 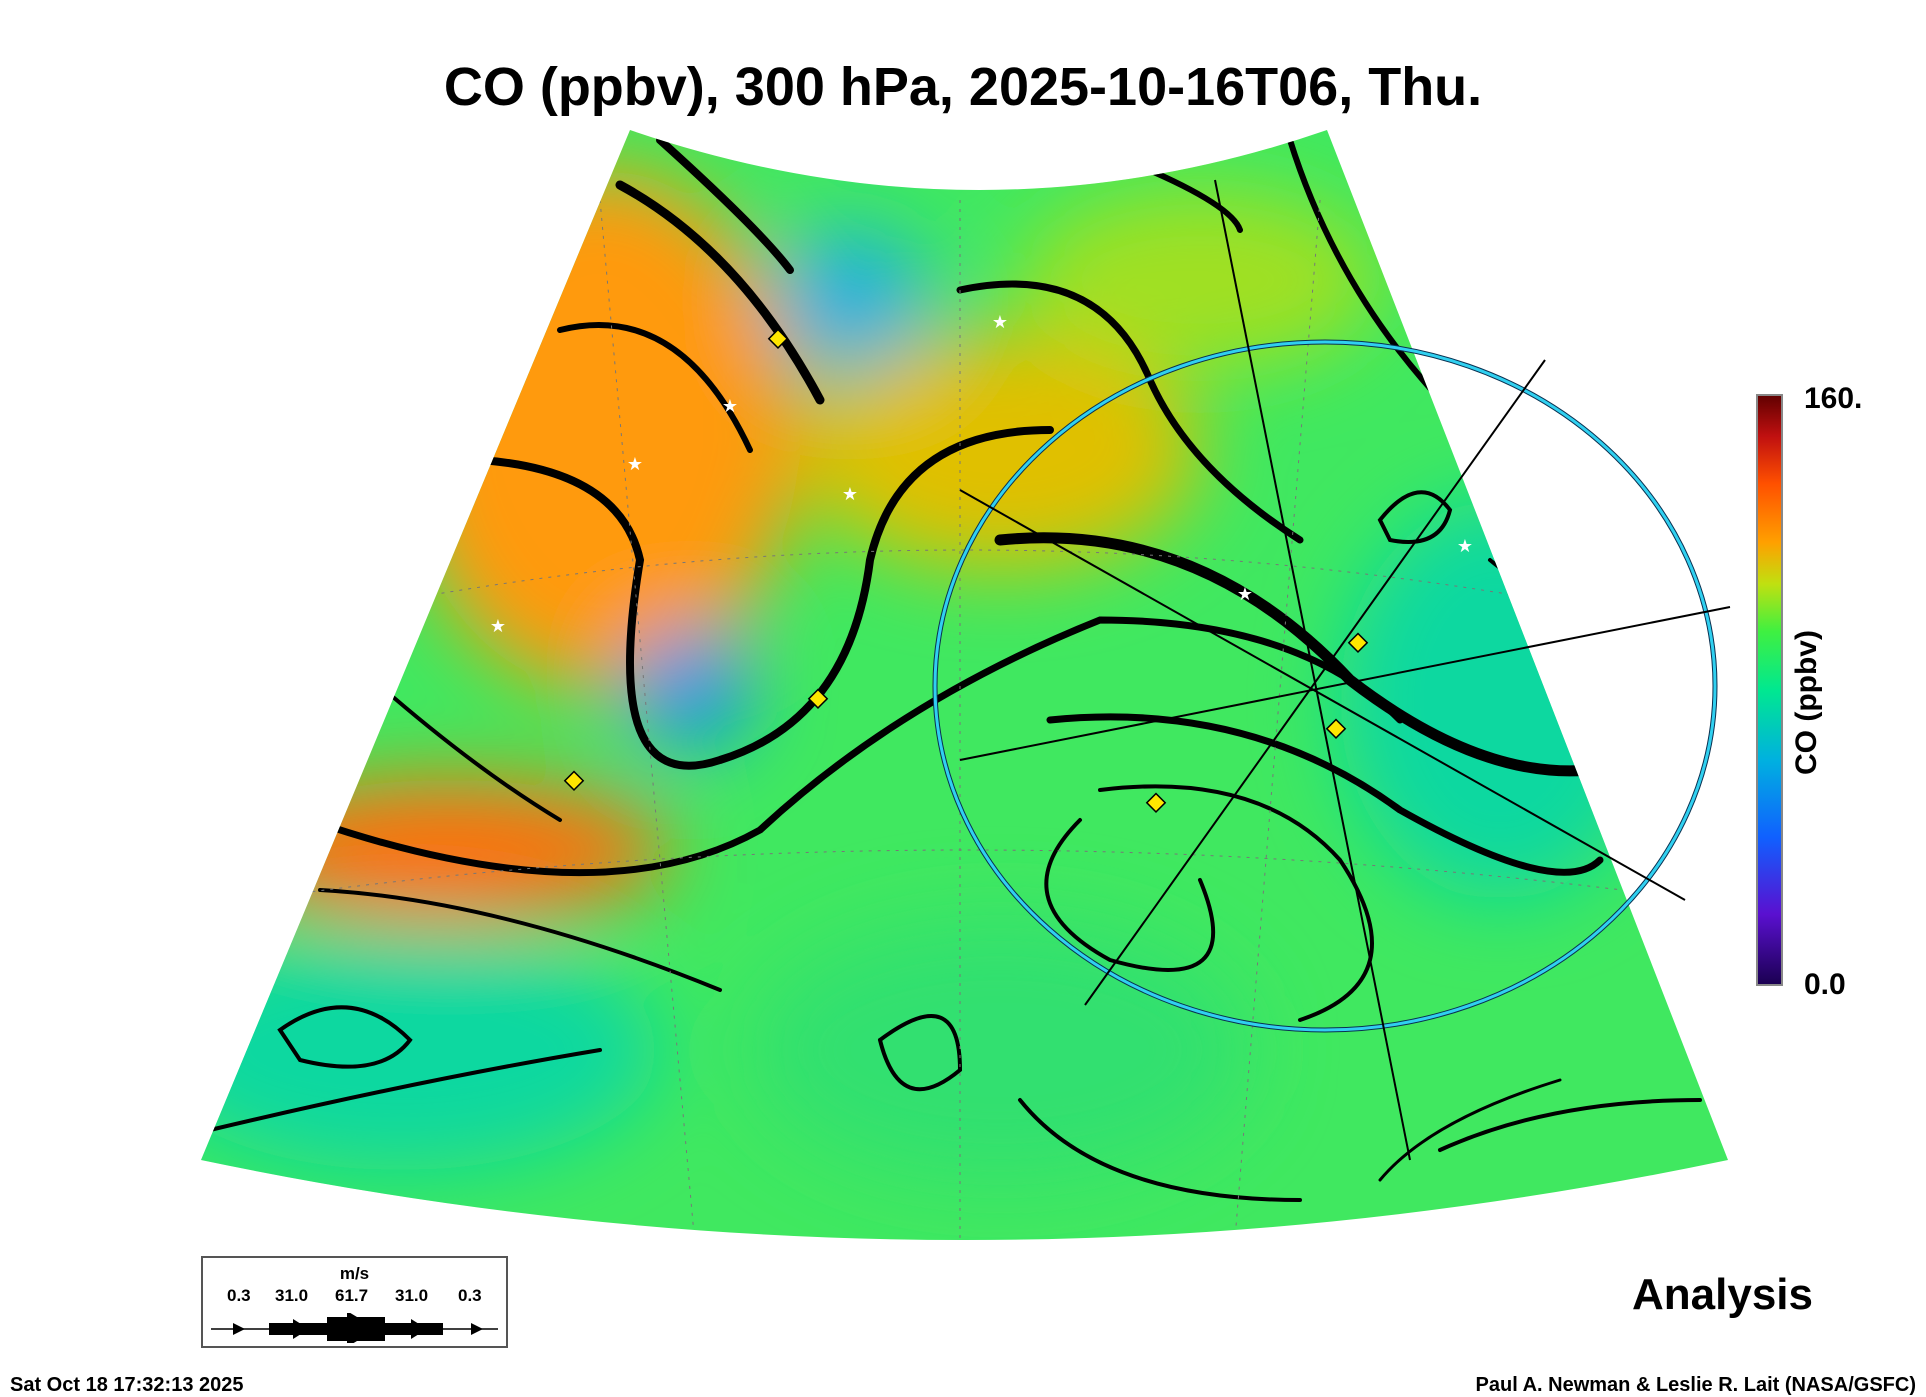 I want to click on colorbar-title: CO (ppbv), so click(x=1806, y=702).